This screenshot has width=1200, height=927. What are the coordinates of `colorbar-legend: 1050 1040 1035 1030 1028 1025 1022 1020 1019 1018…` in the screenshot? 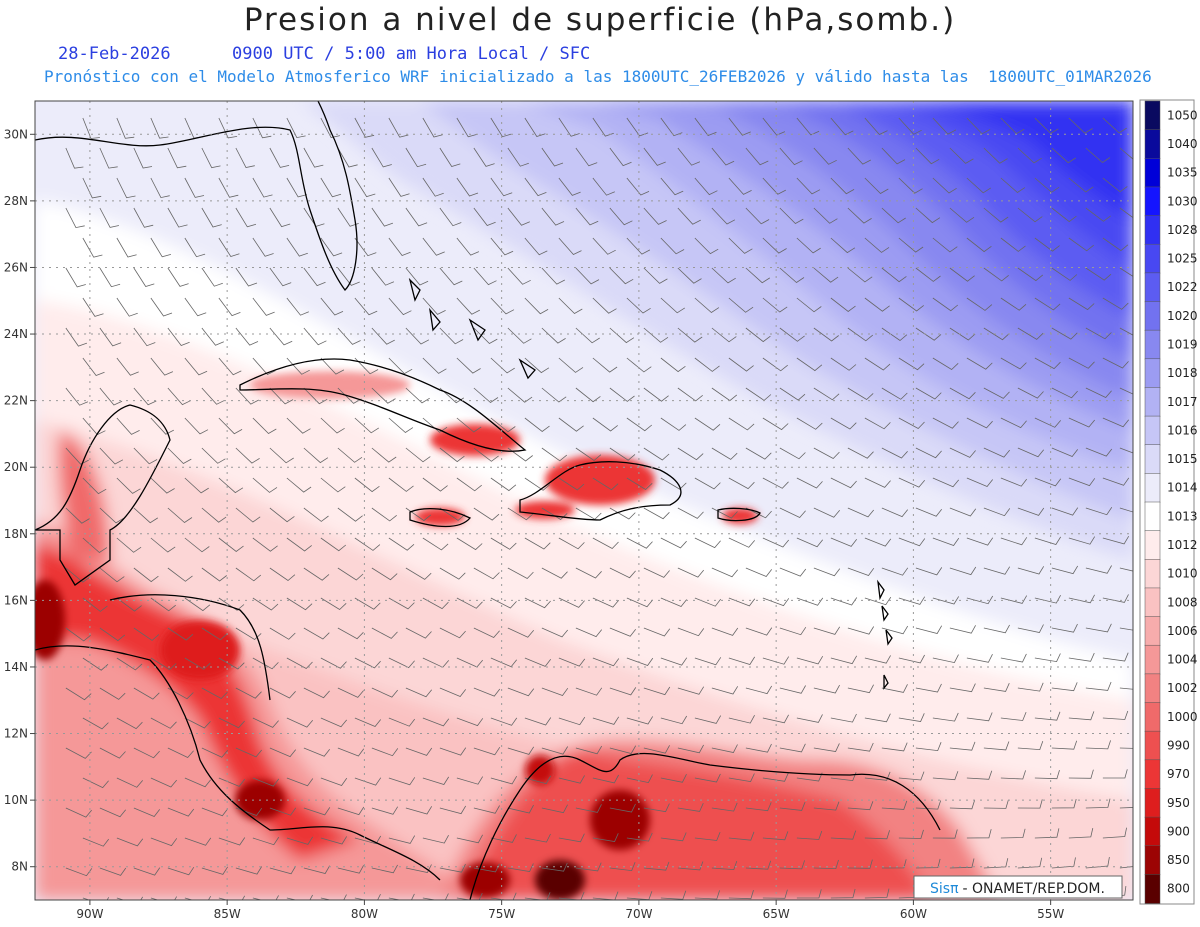 It's located at (1168, 502).